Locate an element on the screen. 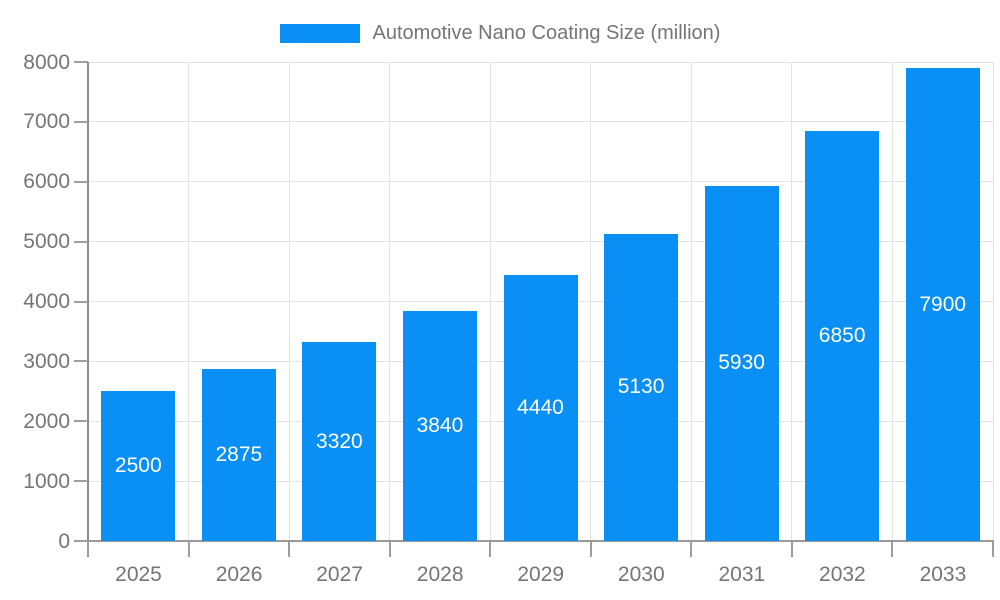 The height and width of the screenshot is (600, 1000). x-axis-label-2032: 2032 is located at coordinates (842, 574).